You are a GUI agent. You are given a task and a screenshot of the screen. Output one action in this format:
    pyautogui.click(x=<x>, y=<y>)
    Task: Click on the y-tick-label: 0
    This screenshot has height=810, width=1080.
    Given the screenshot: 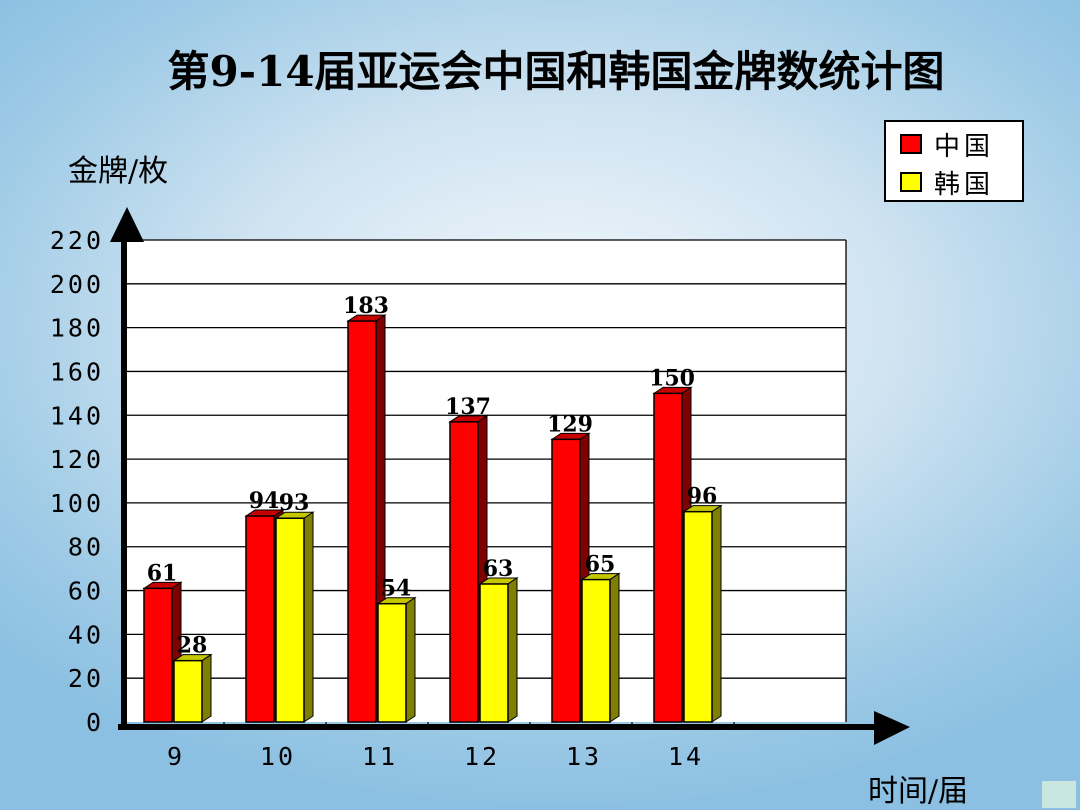 What is the action you would take?
    pyautogui.click(x=95, y=722)
    